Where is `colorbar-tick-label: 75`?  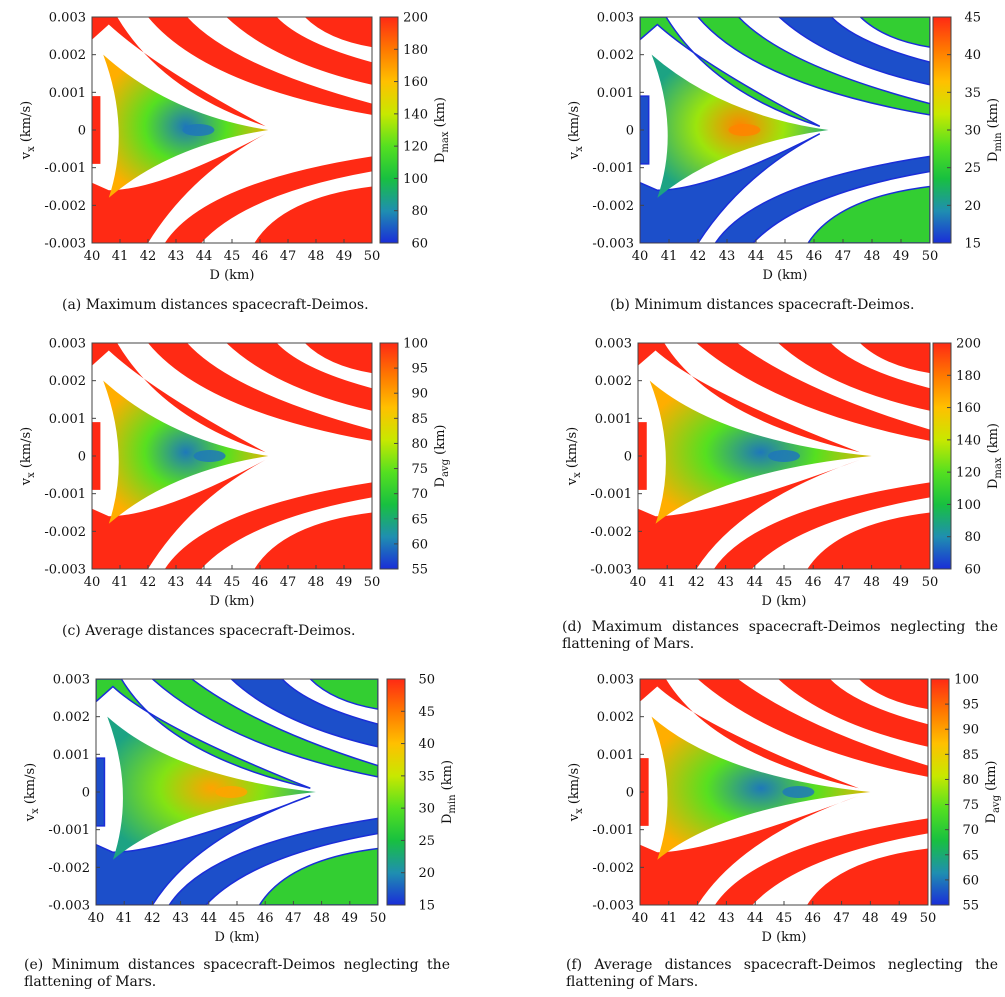 colorbar-tick-label: 75 is located at coordinates (419, 469).